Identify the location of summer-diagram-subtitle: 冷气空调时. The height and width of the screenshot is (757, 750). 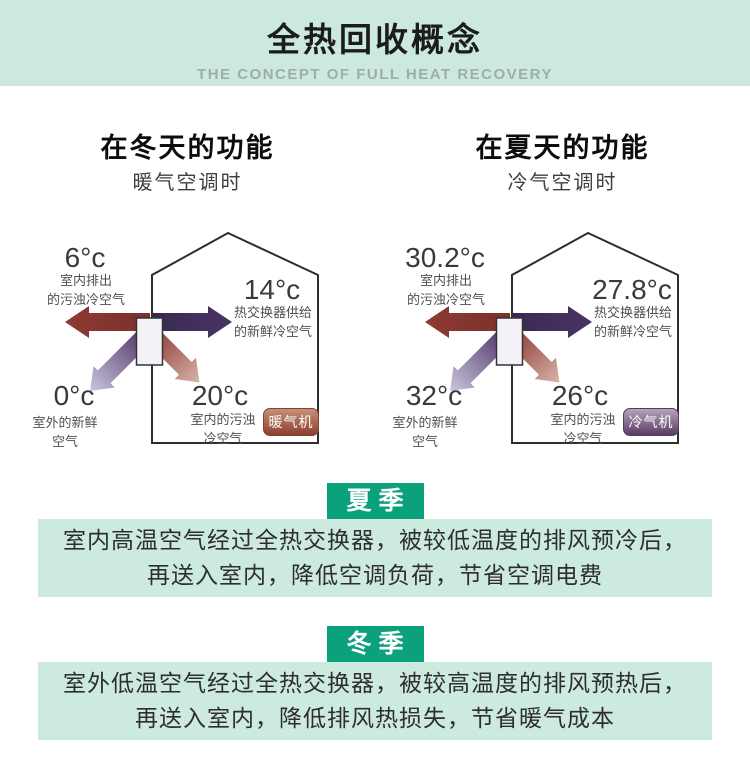
(562, 183).